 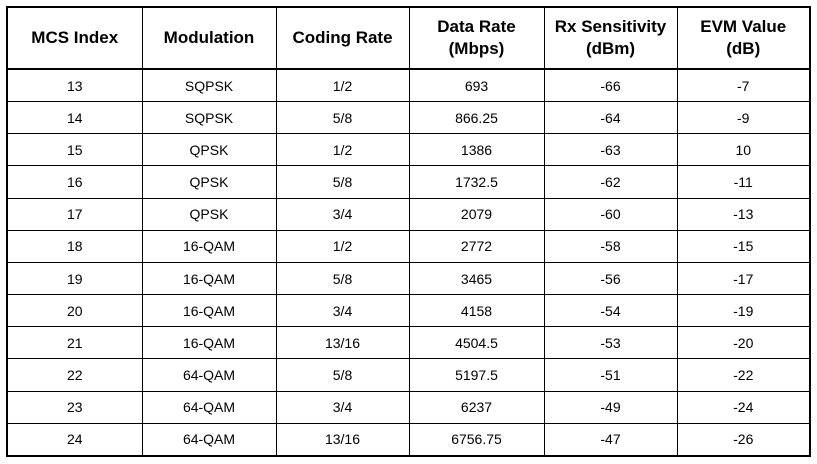 I want to click on header-modulation-text: Modulation, so click(x=209, y=37).